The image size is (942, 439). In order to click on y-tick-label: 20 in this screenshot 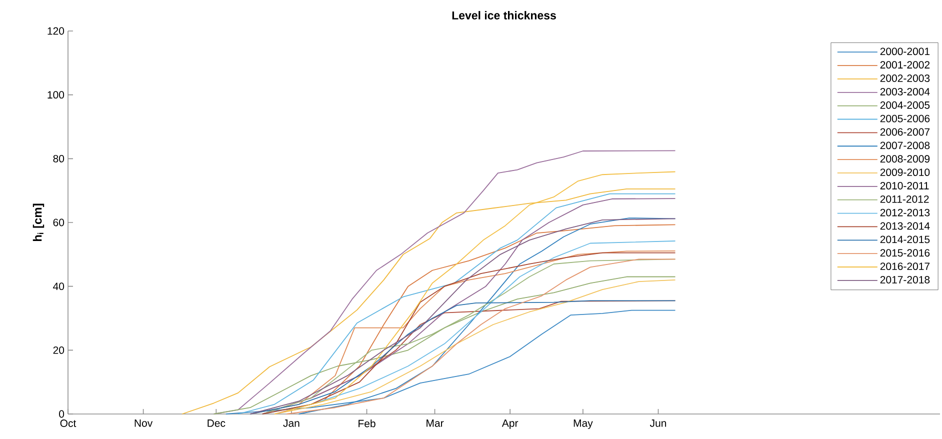, I will do `click(58, 350)`.